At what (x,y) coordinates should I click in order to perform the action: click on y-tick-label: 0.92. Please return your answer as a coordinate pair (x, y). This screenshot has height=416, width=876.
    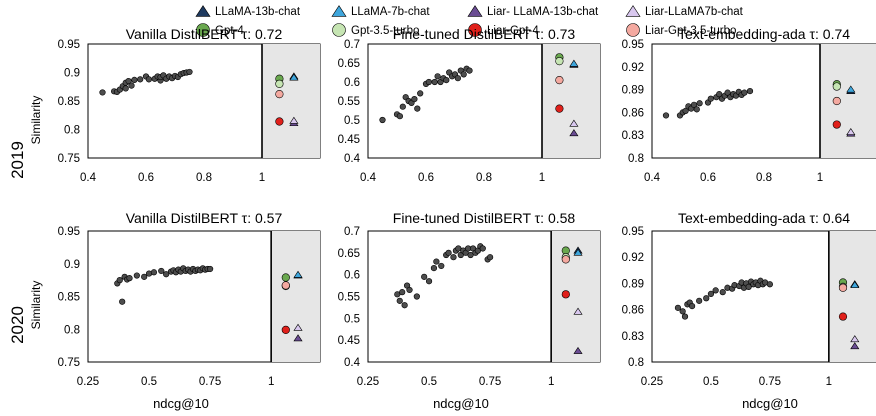
    Looking at the image, I should click on (633, 258).